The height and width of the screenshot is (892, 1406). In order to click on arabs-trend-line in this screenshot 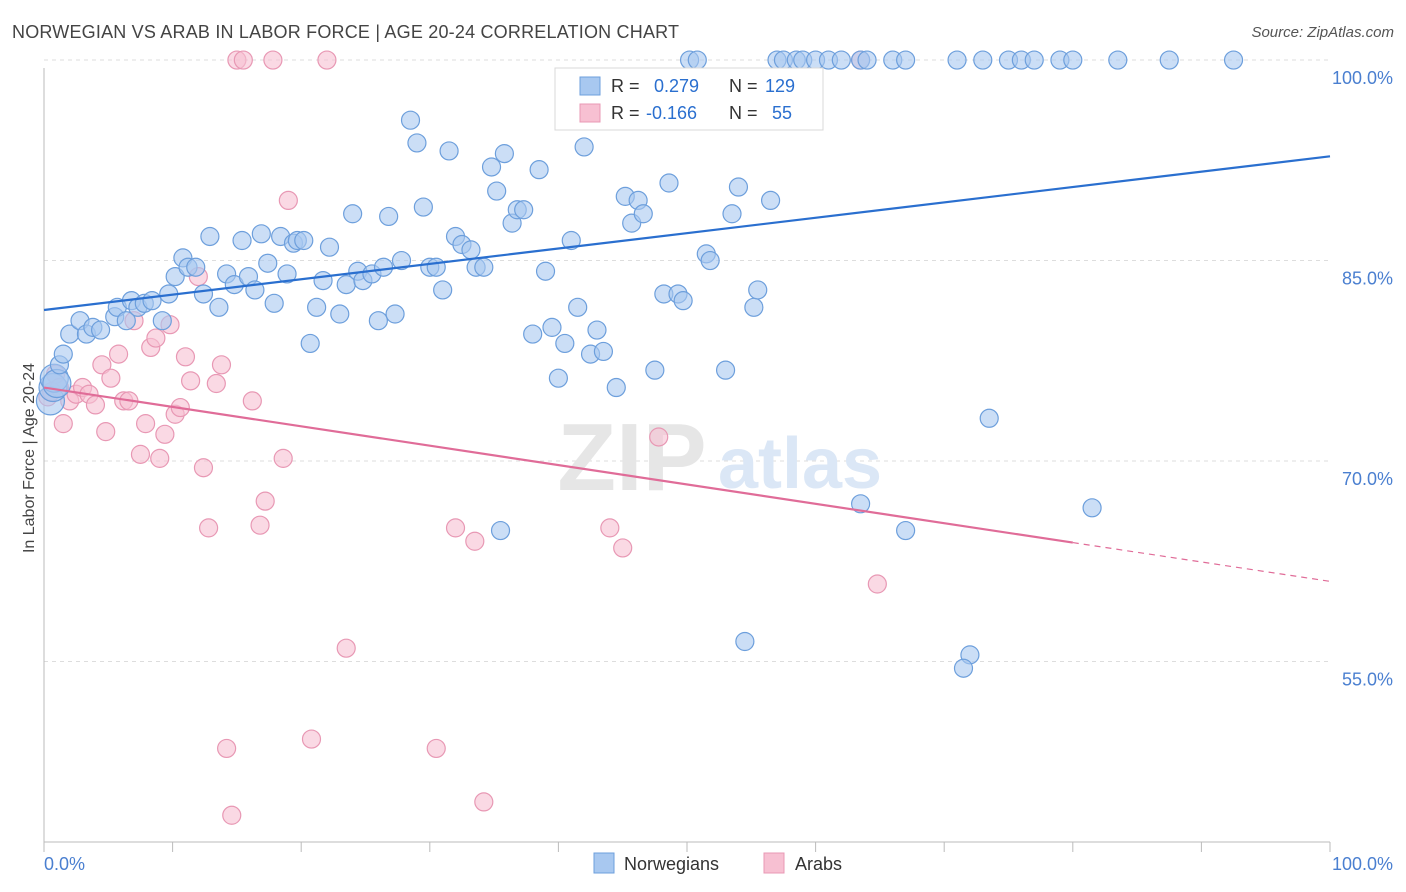, I will do `click(558, 465)`.